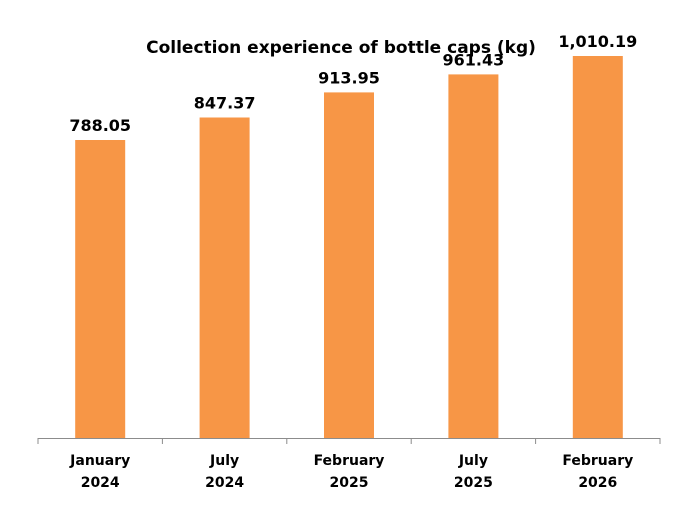 This screenshot has height=507, width=700. I want to click on x-tick-label-0-line-0: January, so click(99, 461).